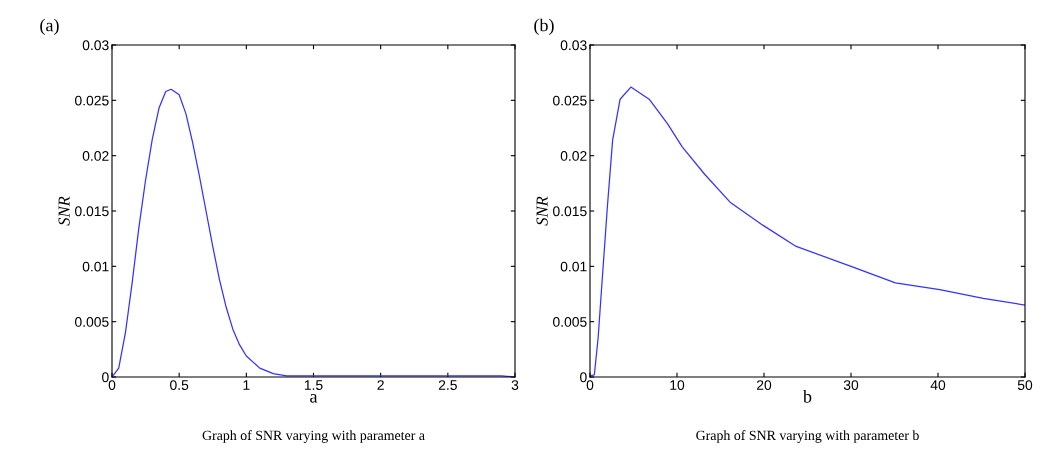 Image resolution: width=1057 pixels, height=453 pixels. Describe the element at coordinates (380, 385) in the screenshot. I see `x-tick-label: 2` at that location.